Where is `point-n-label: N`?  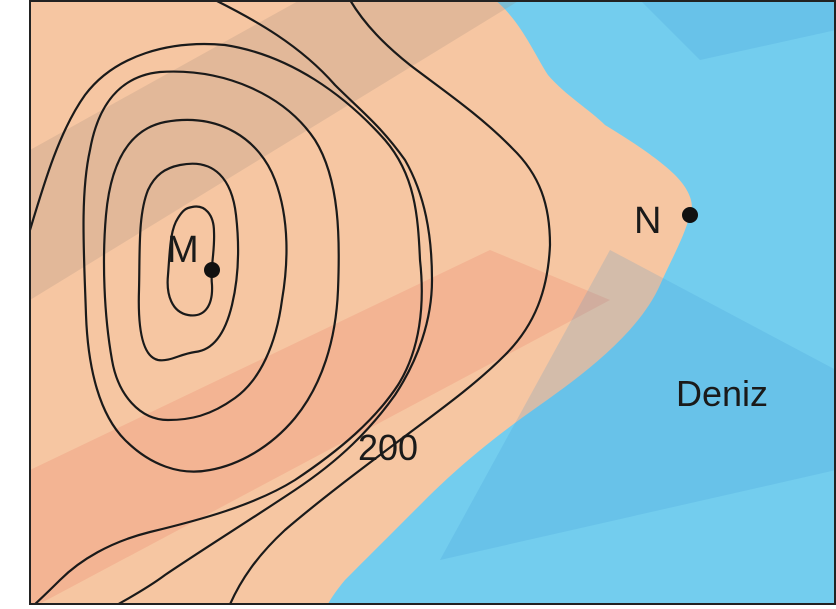
point-n-label: N is located at coordinates (647, 221).